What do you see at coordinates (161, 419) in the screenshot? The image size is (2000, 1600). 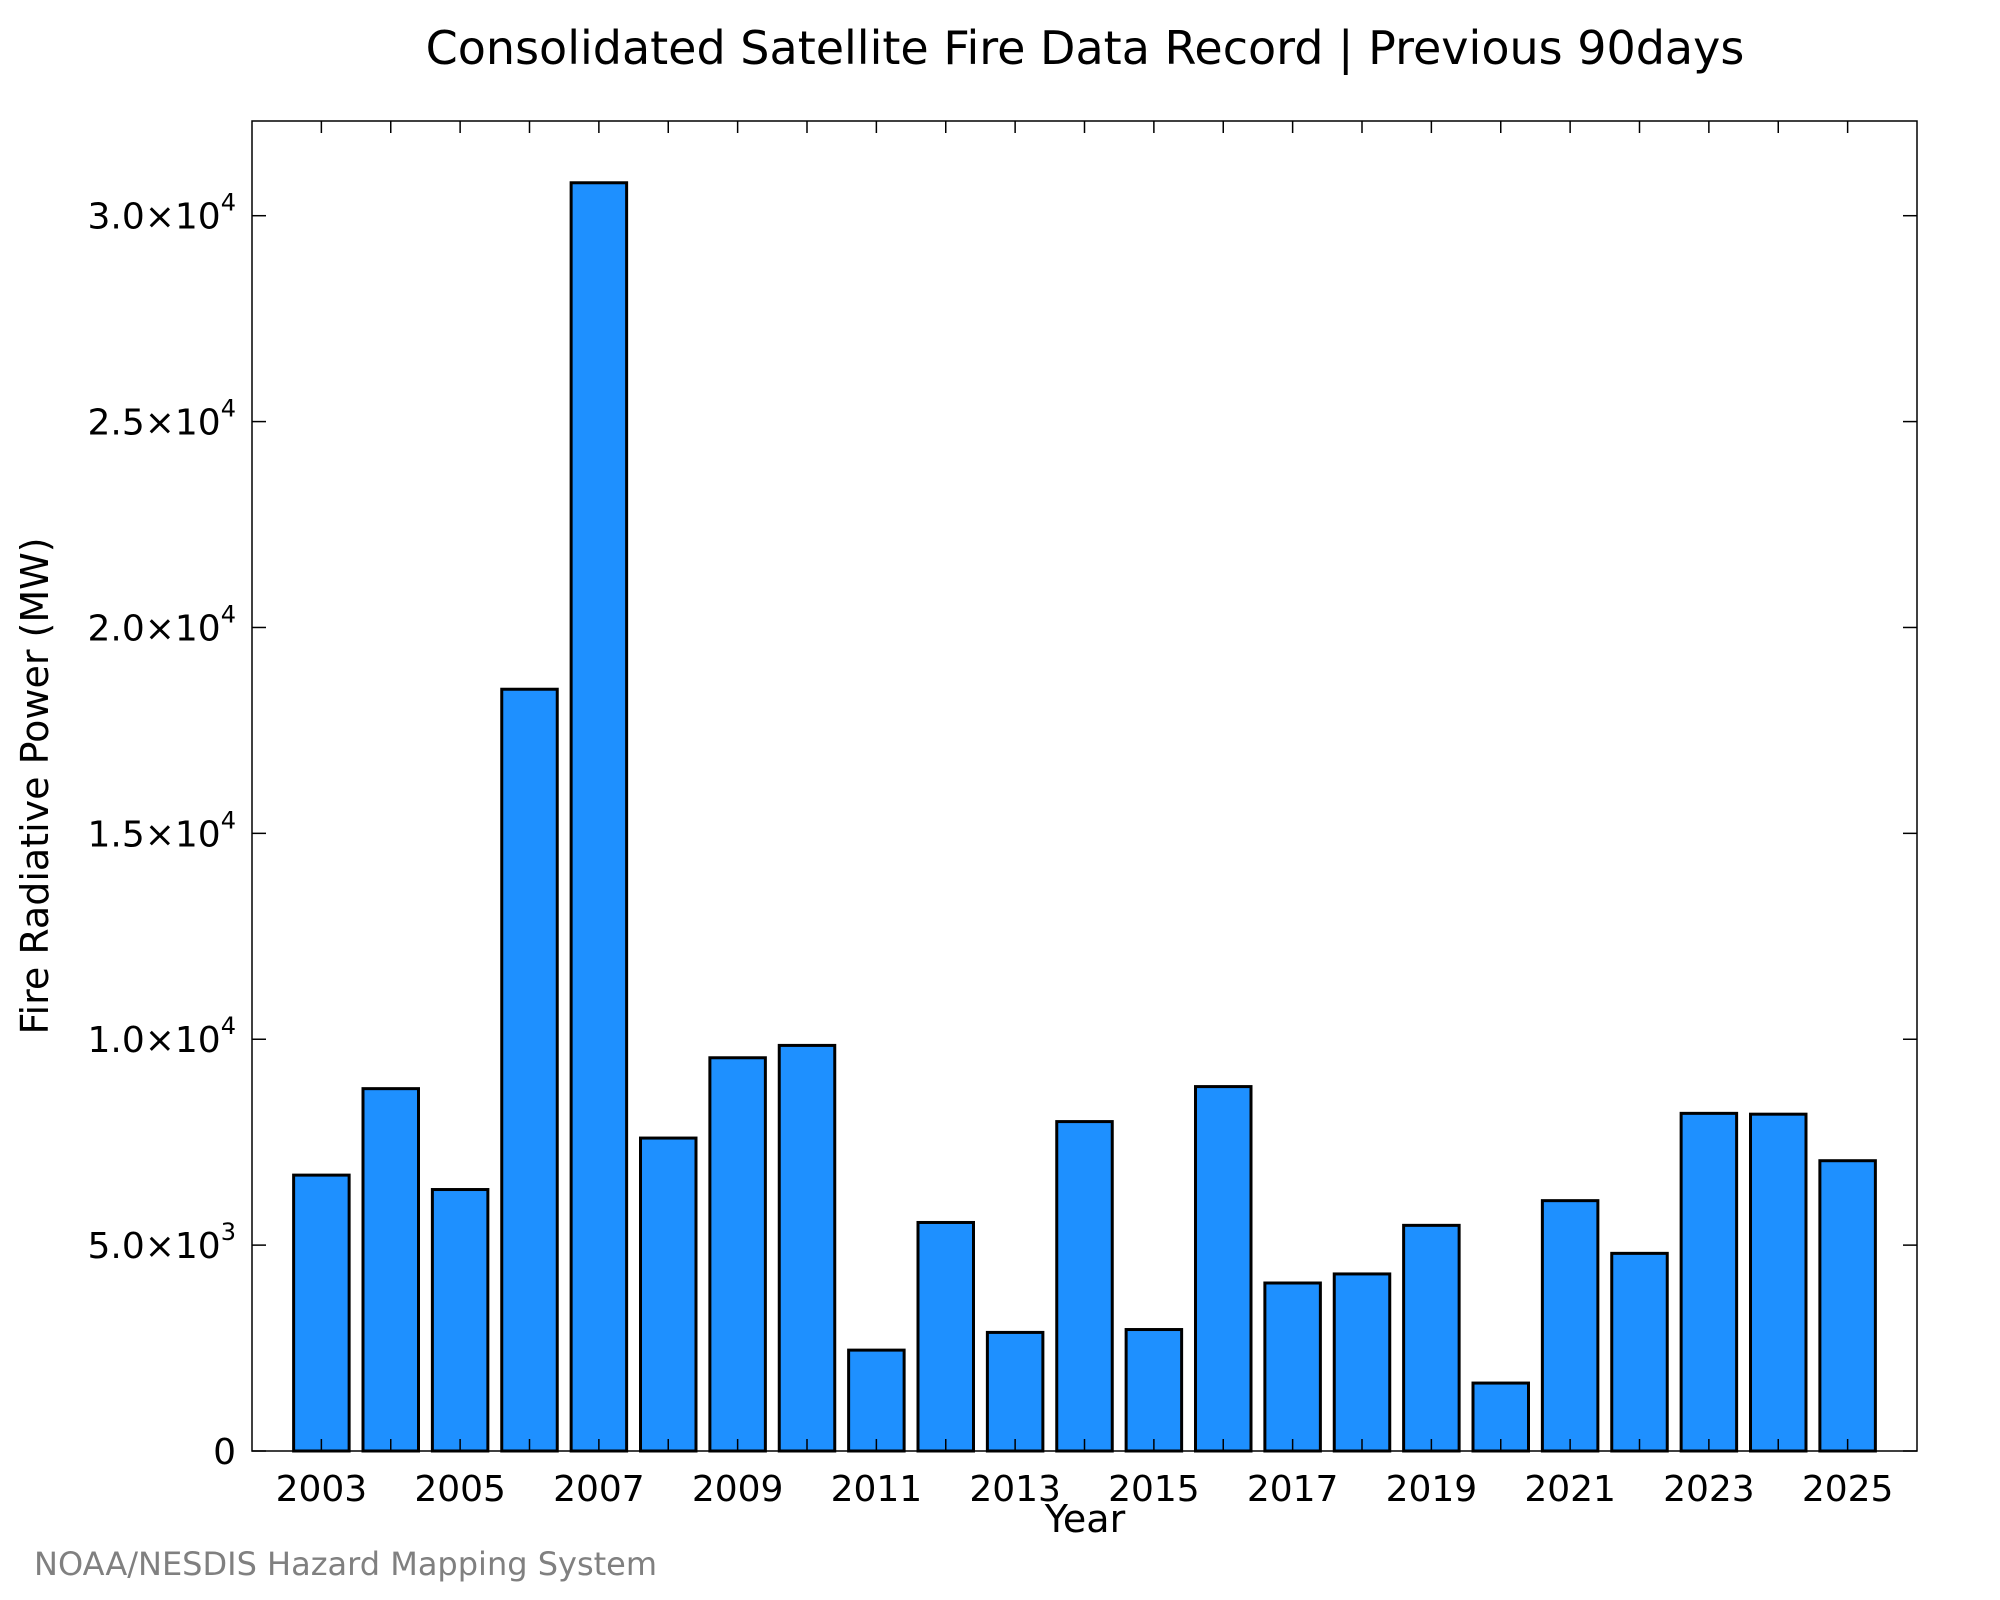 I see `y-tick-label: 2.5×10⁴` at bounding box center [161, 419].